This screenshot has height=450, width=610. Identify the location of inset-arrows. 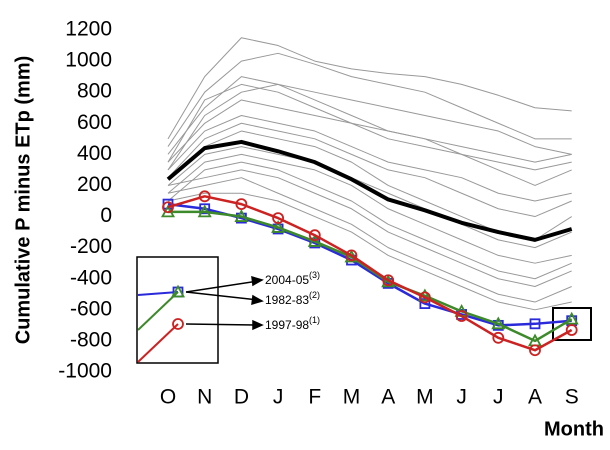
(224, 303).